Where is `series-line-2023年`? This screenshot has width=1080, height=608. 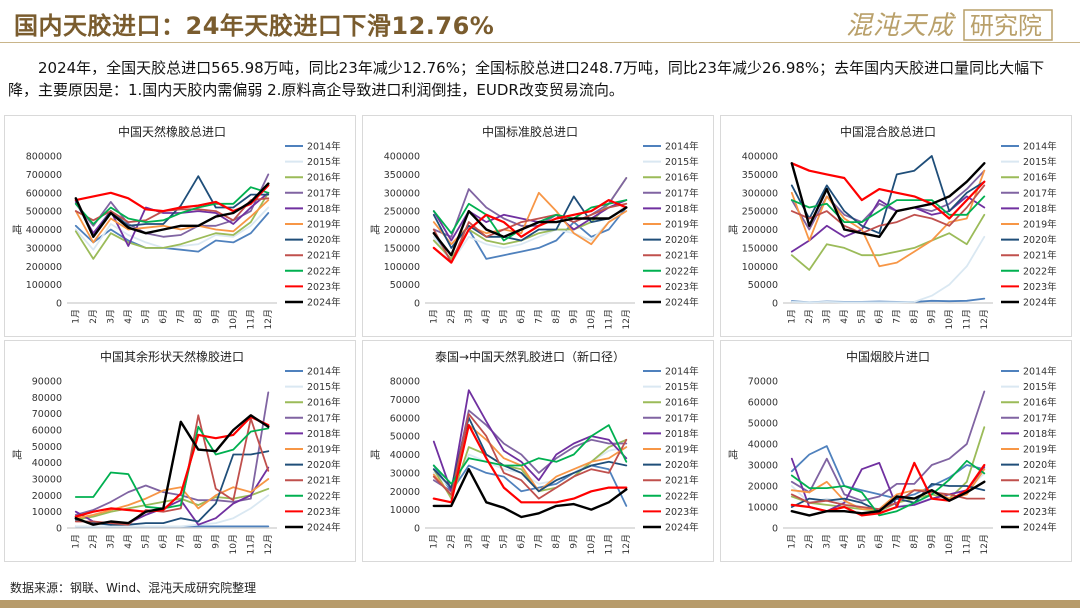
series-line-2023年 is located at coordinates (530, 231).